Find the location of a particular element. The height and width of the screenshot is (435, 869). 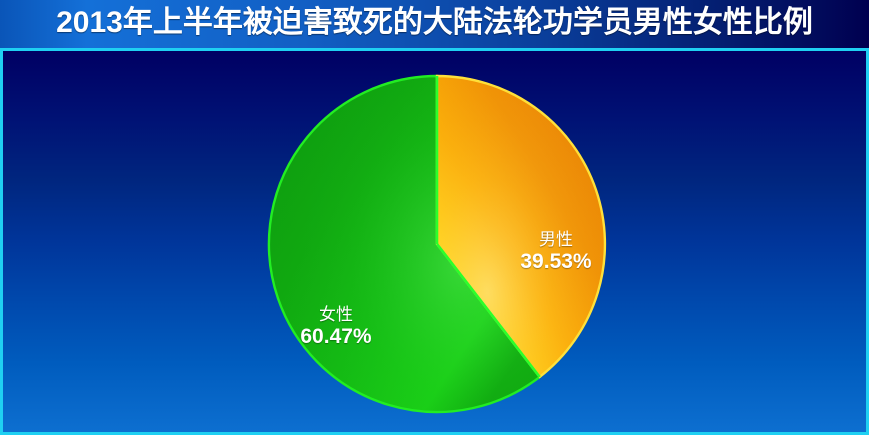

title-bar: 2013年上半年被迫害致死的大陆法轮功学员男性女性比例 is located at coordinates (434, 24).